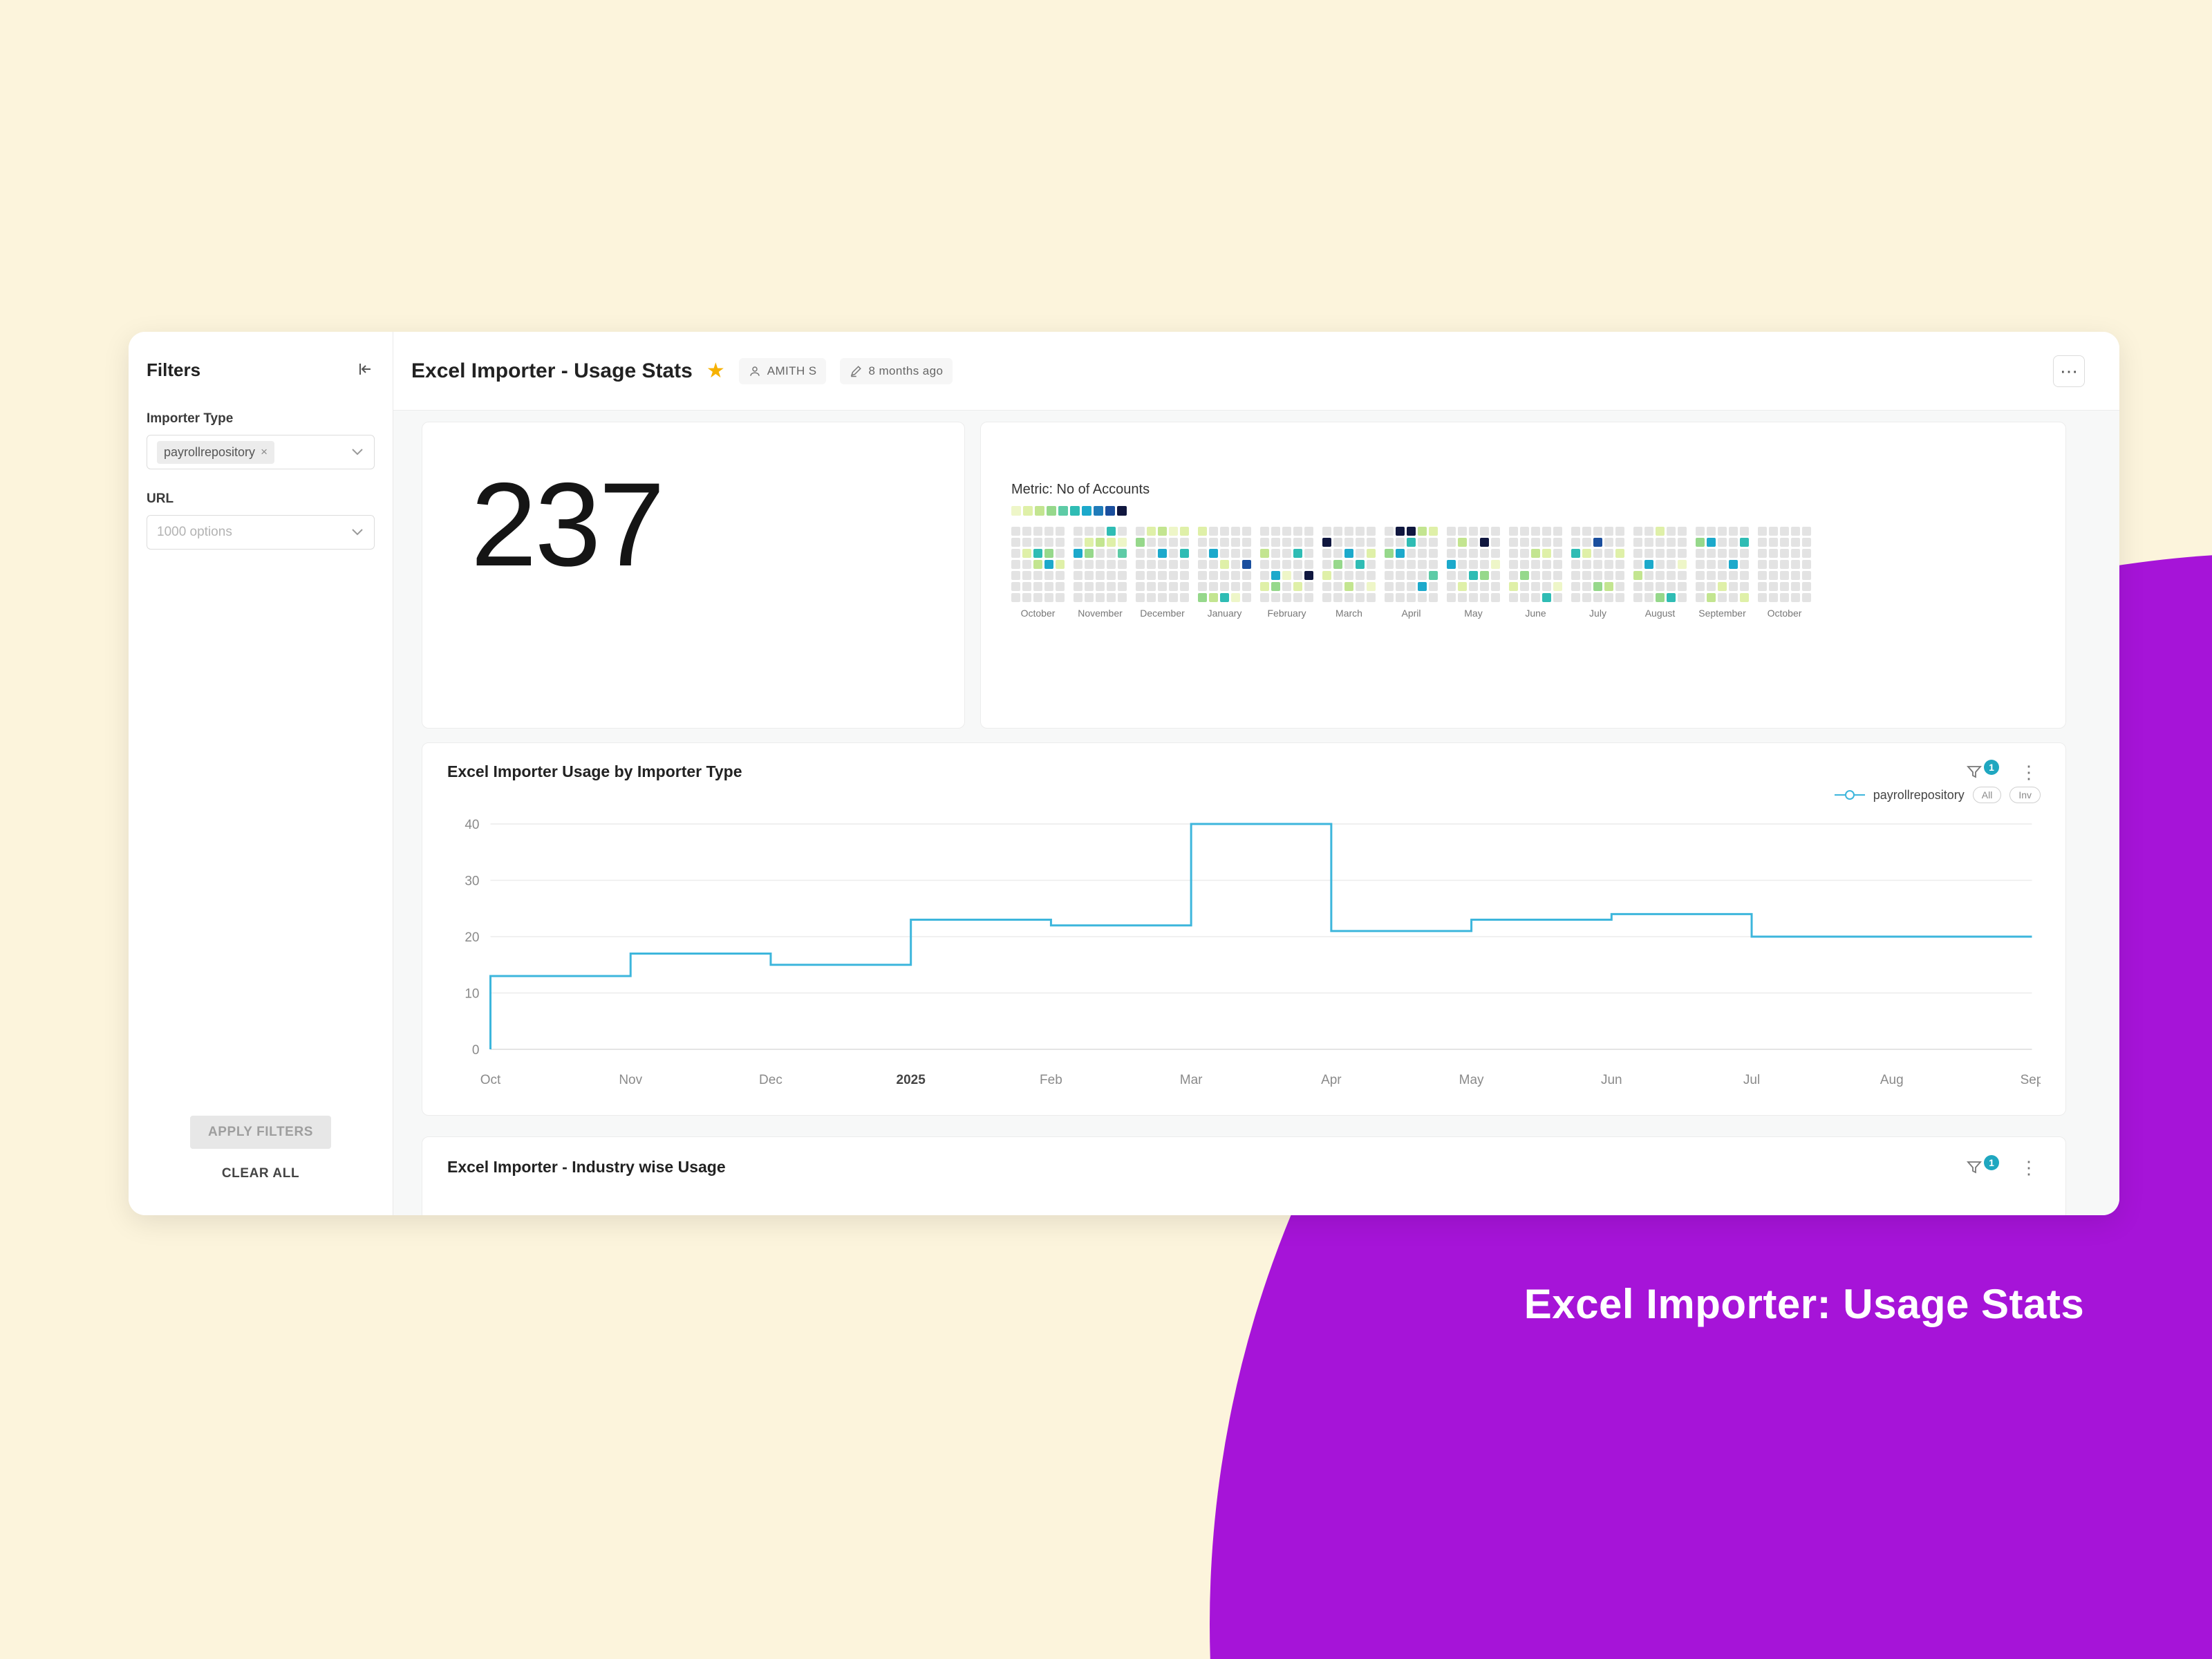  I want to click on industry-filter-button: 1, so click(1982, 1165).